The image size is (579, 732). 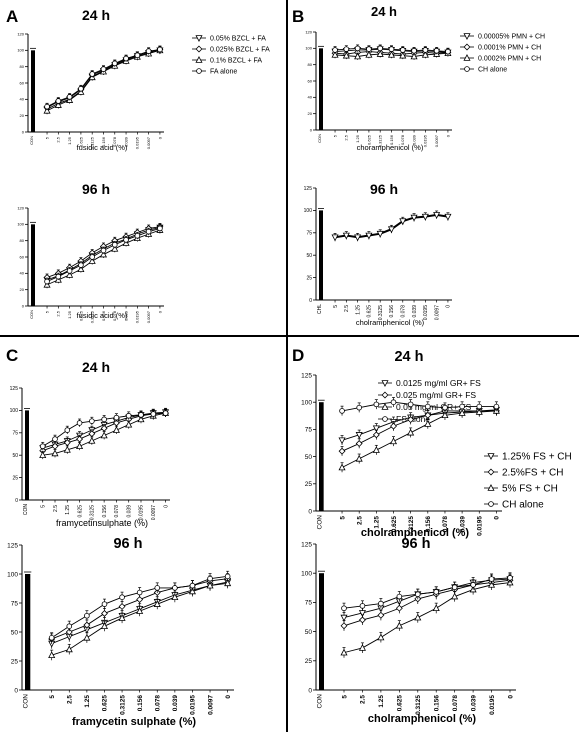 What do you see at coordinates (530, 489) in the screenshot?
I see `legend-label: 5% FS + CH` at bounding box center [530, 489].